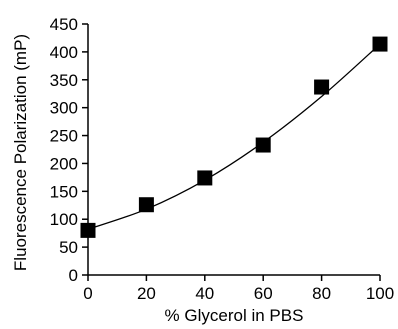  Describe the element at coordinates (87, 293) in the screenshot. I see `x-tick-label: 0` at that location.